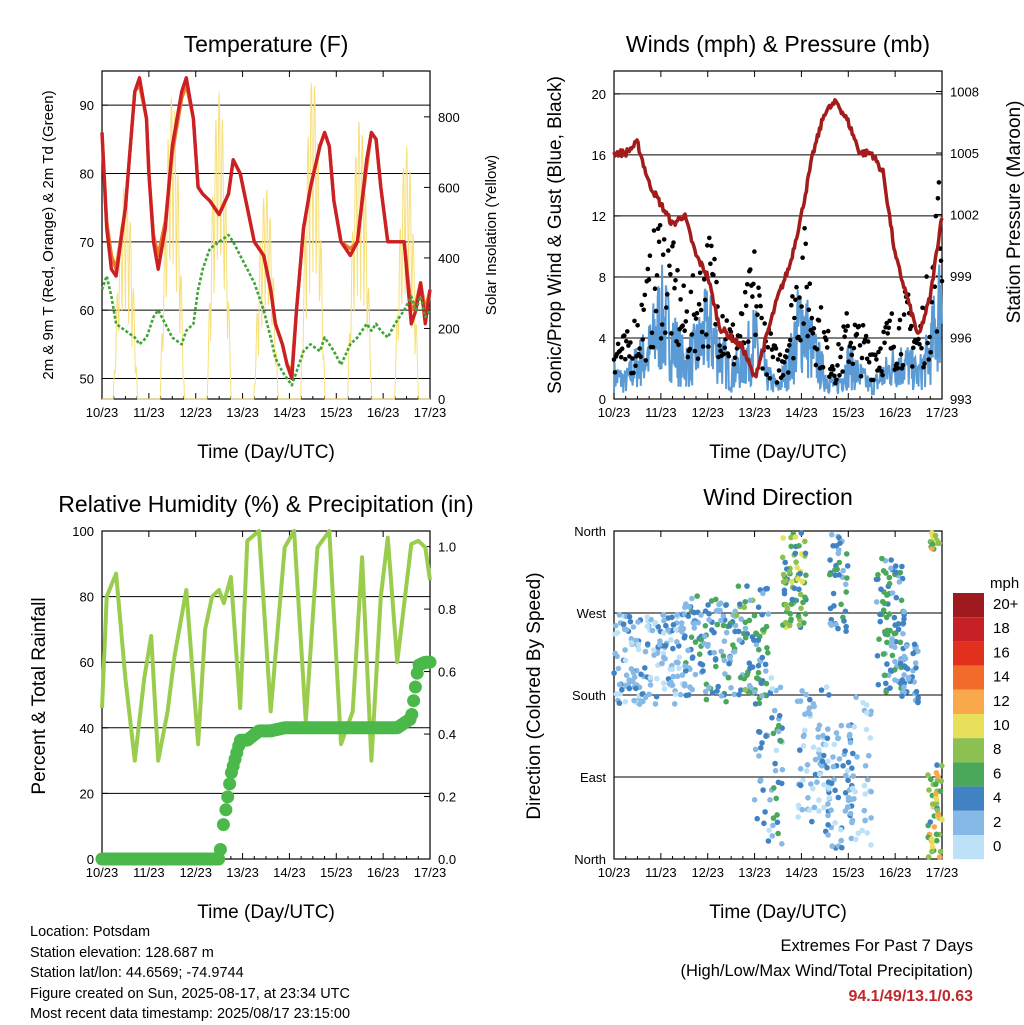  Describe the element at coordinates (599, 155) in the screenshot. I see `ytick-label-left-1-4: 16` at that location.